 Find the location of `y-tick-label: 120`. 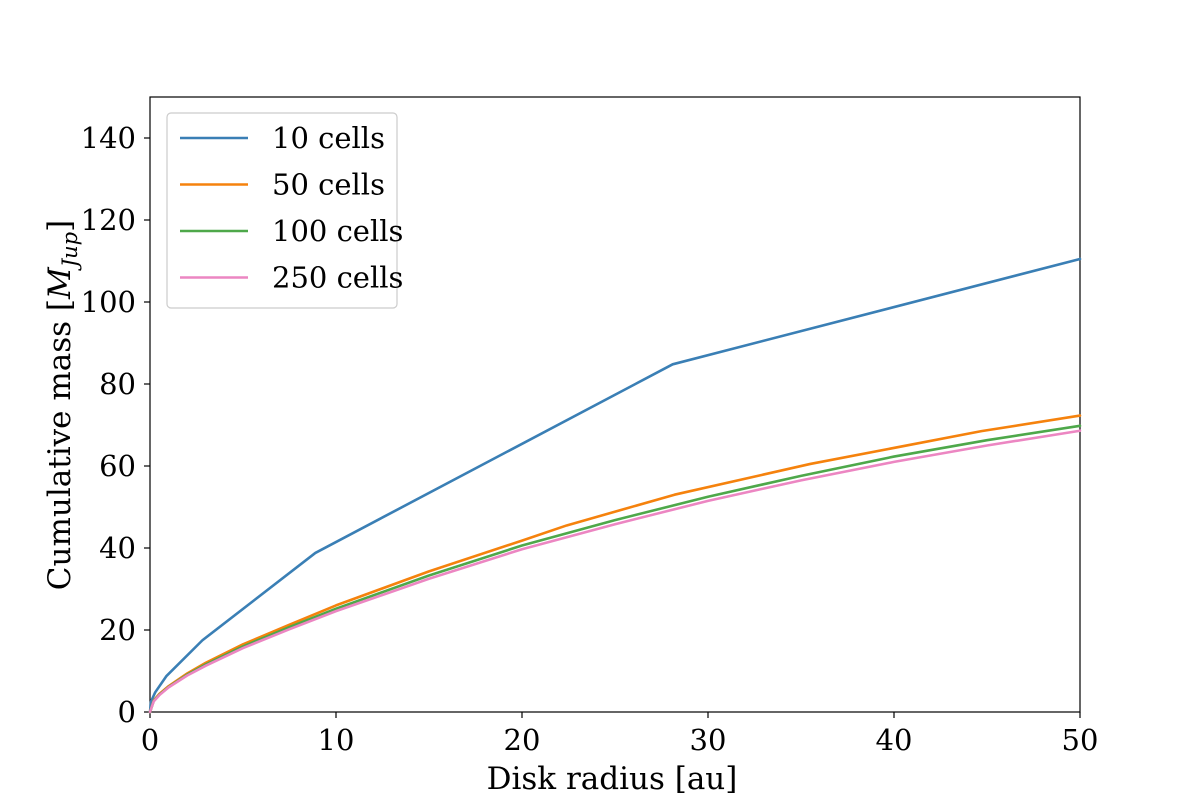

y-tick-label: 120 is located at coordinates (108, 220).